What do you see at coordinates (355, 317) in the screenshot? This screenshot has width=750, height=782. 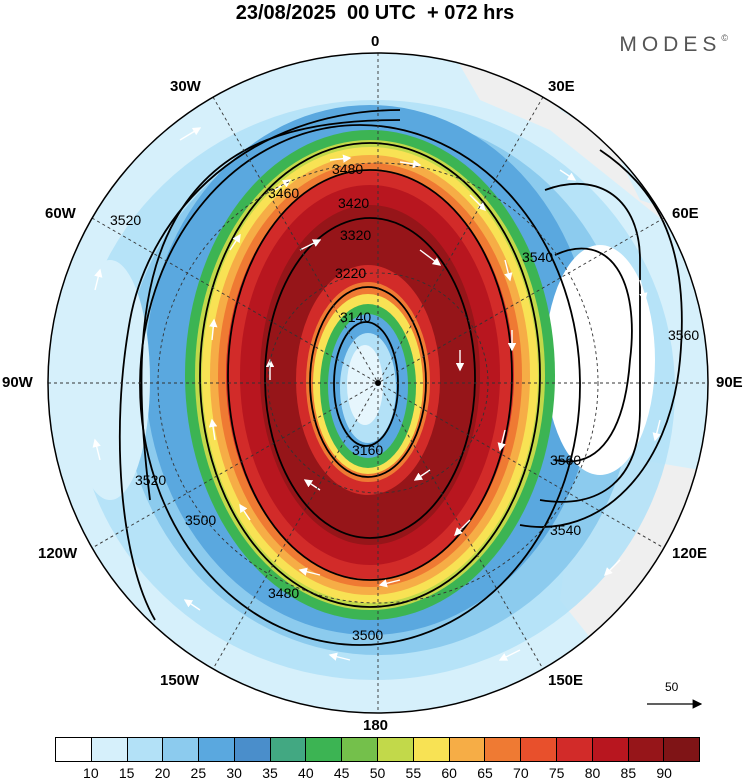 I see `contour-label: 3140` at bounding box center [355, 317].